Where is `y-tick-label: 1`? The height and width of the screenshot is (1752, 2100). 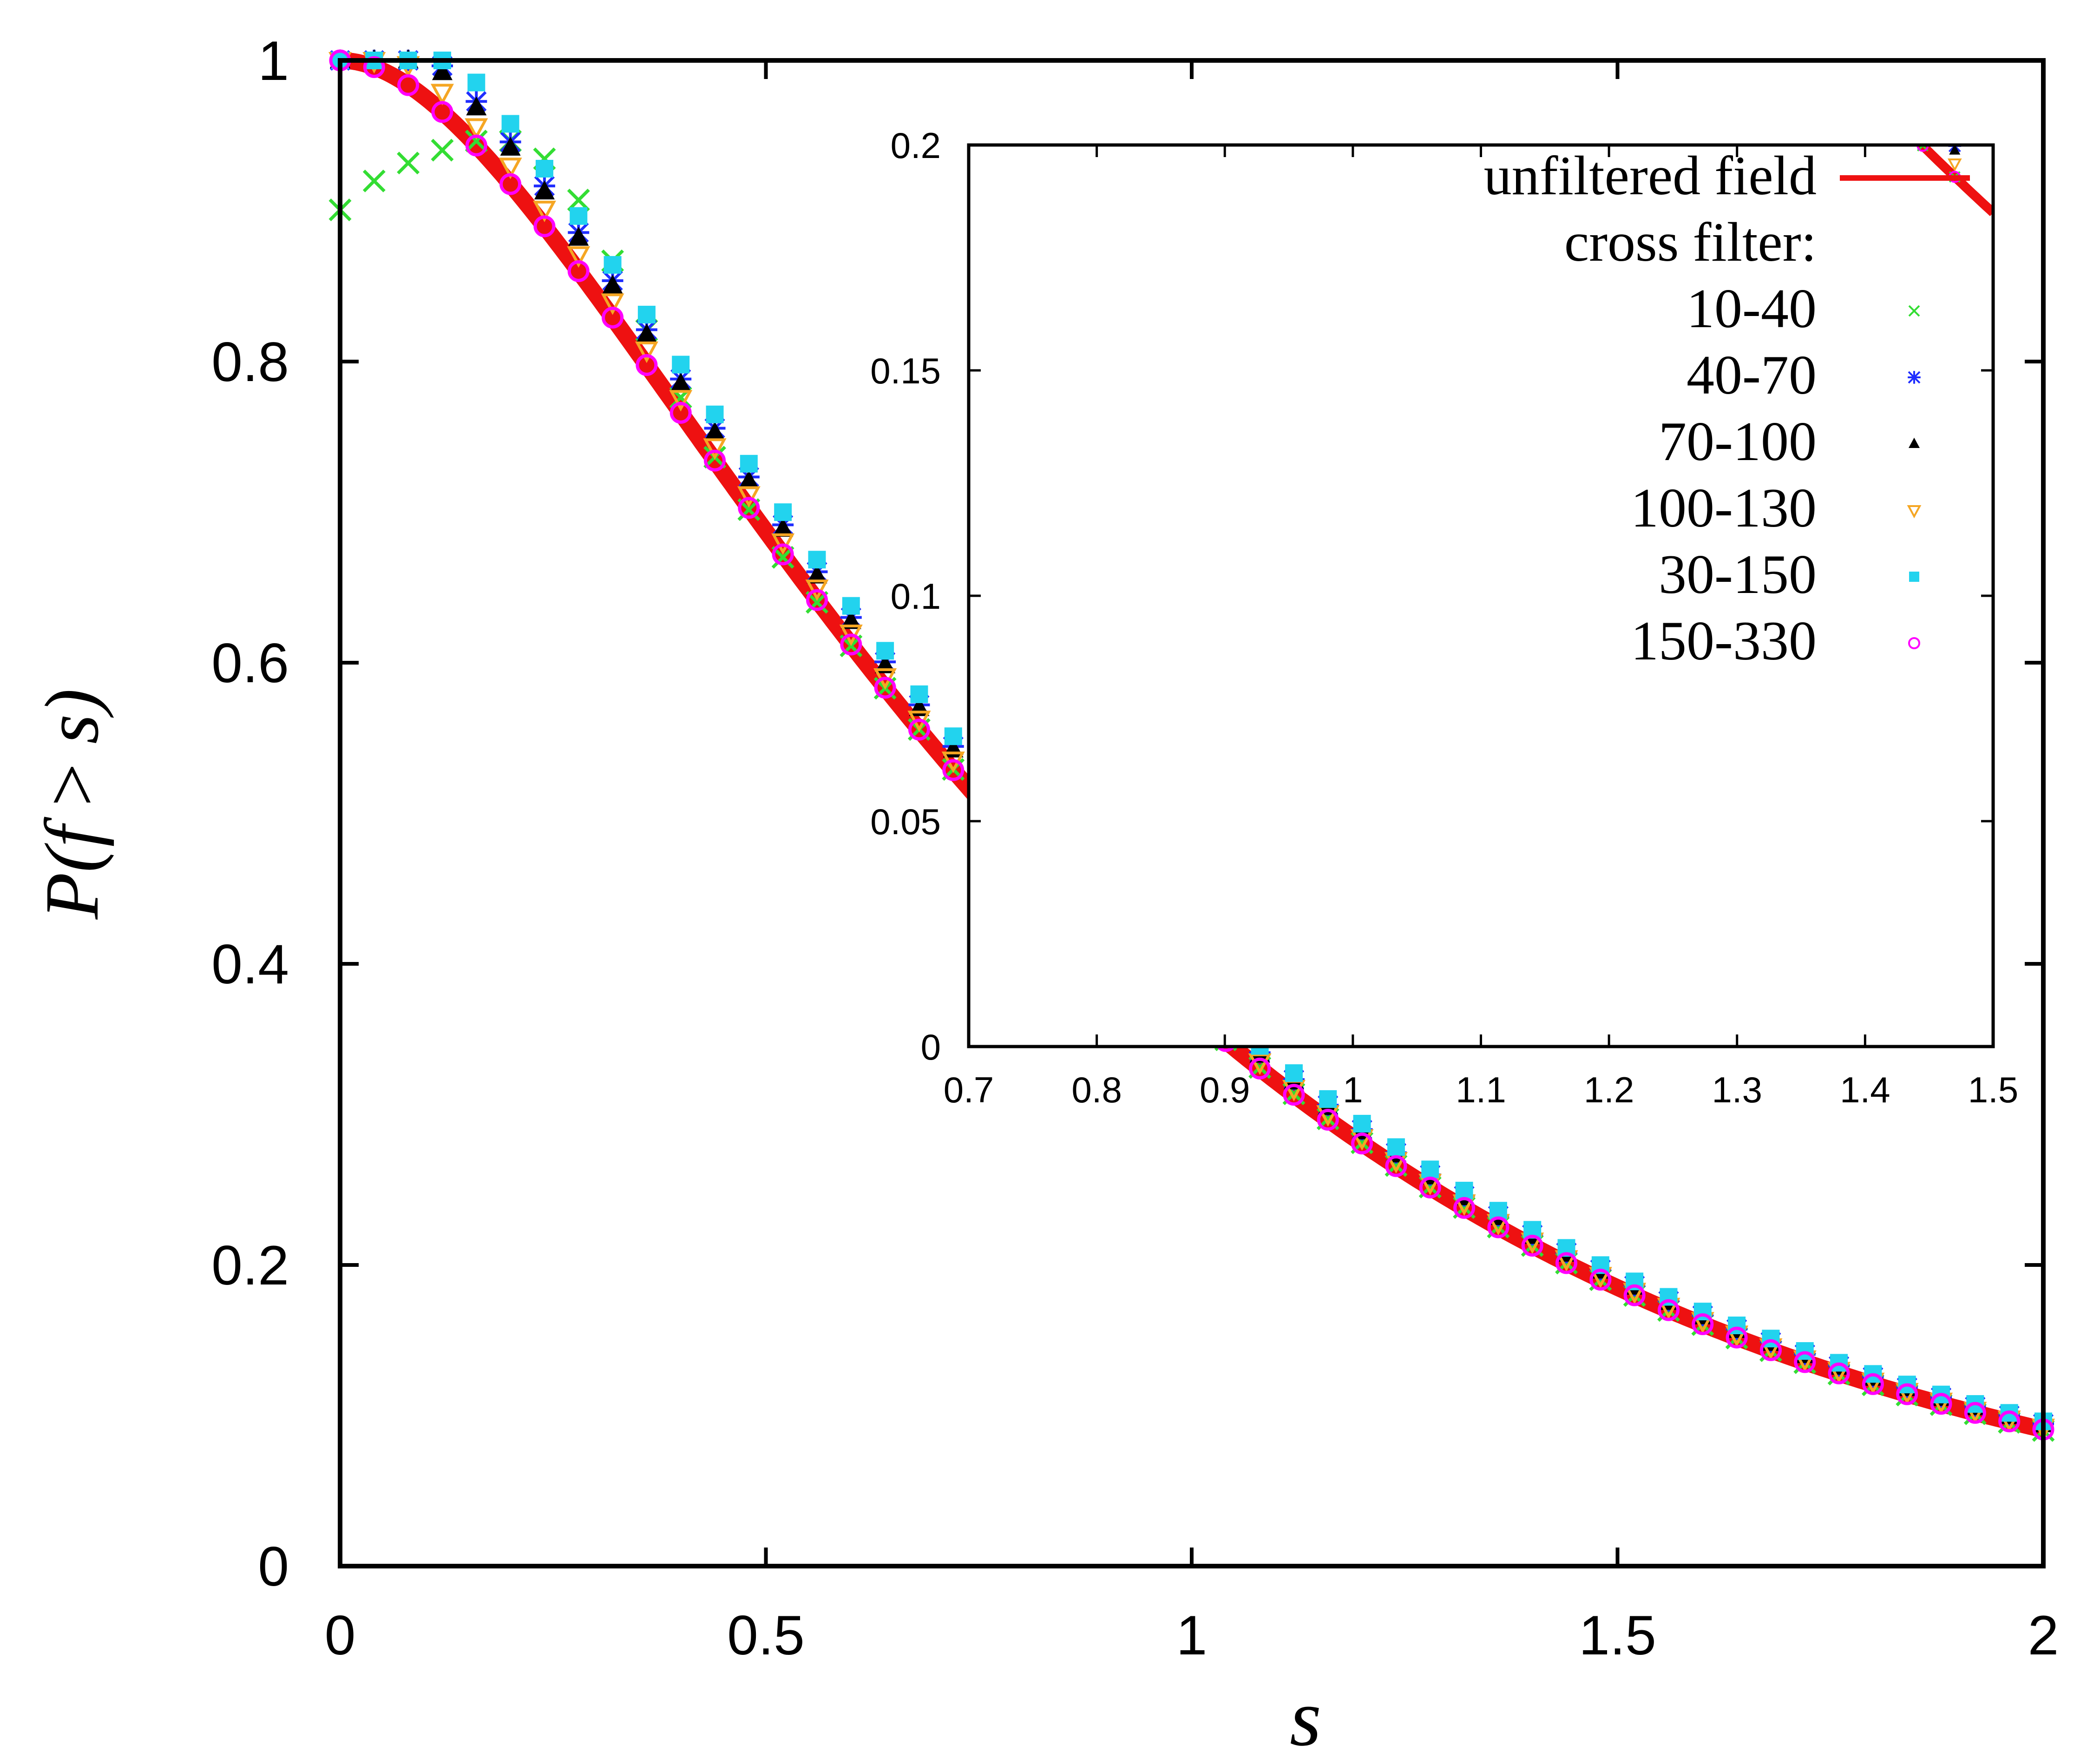
y-tick-label: 1 is located at coordinates (273, 61).